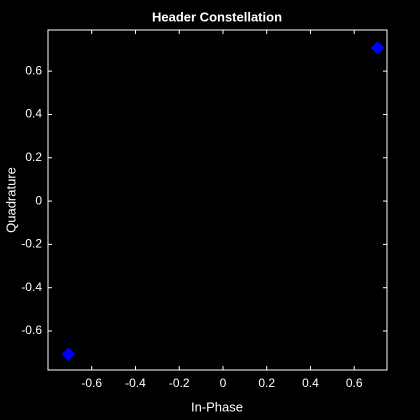  I want to click on x-axis-label: In-Phase, so click(217, 406).